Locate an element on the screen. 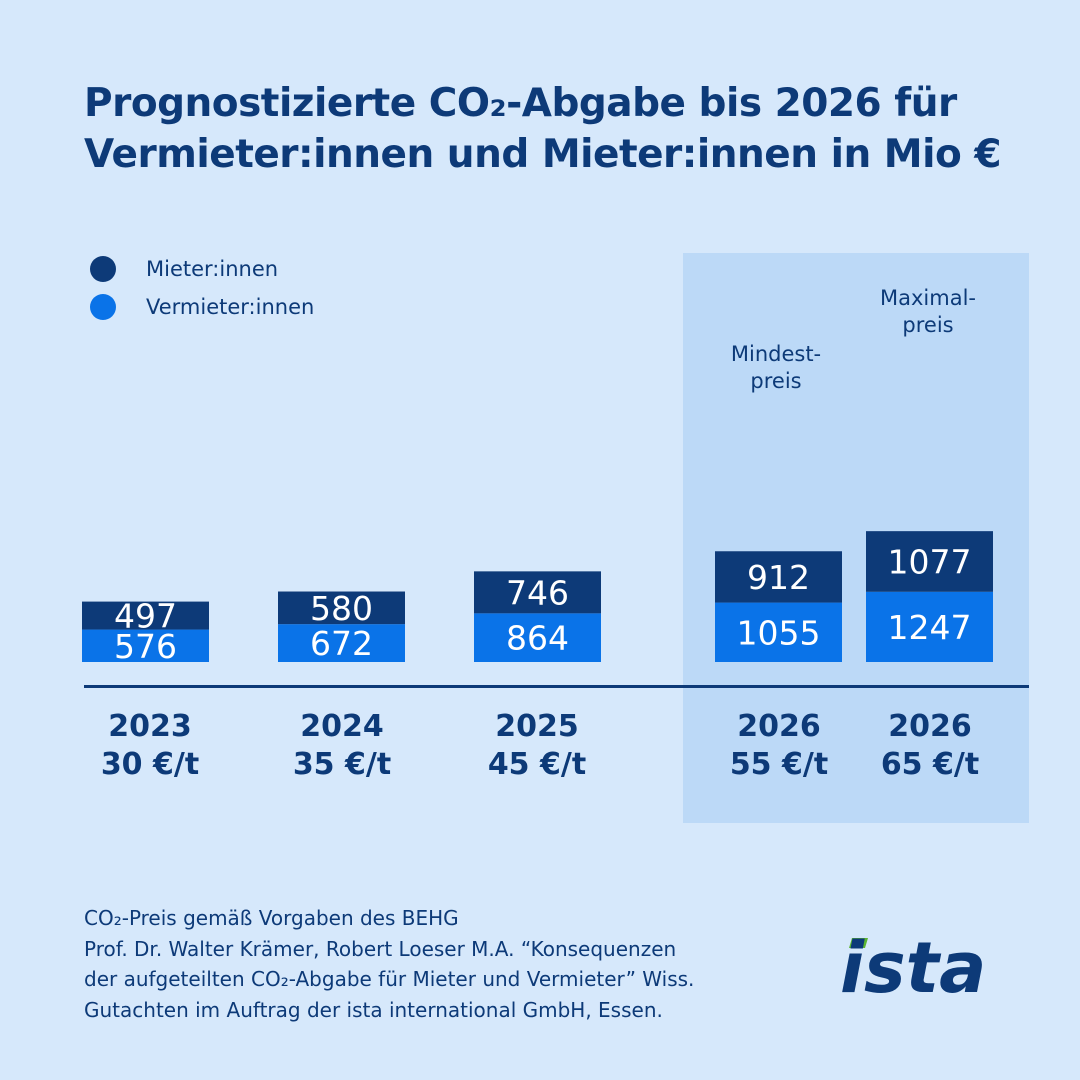 The image size is (1080, 1080). x-tick-price-3: 45 €/t is located at coordinates (537, 764).